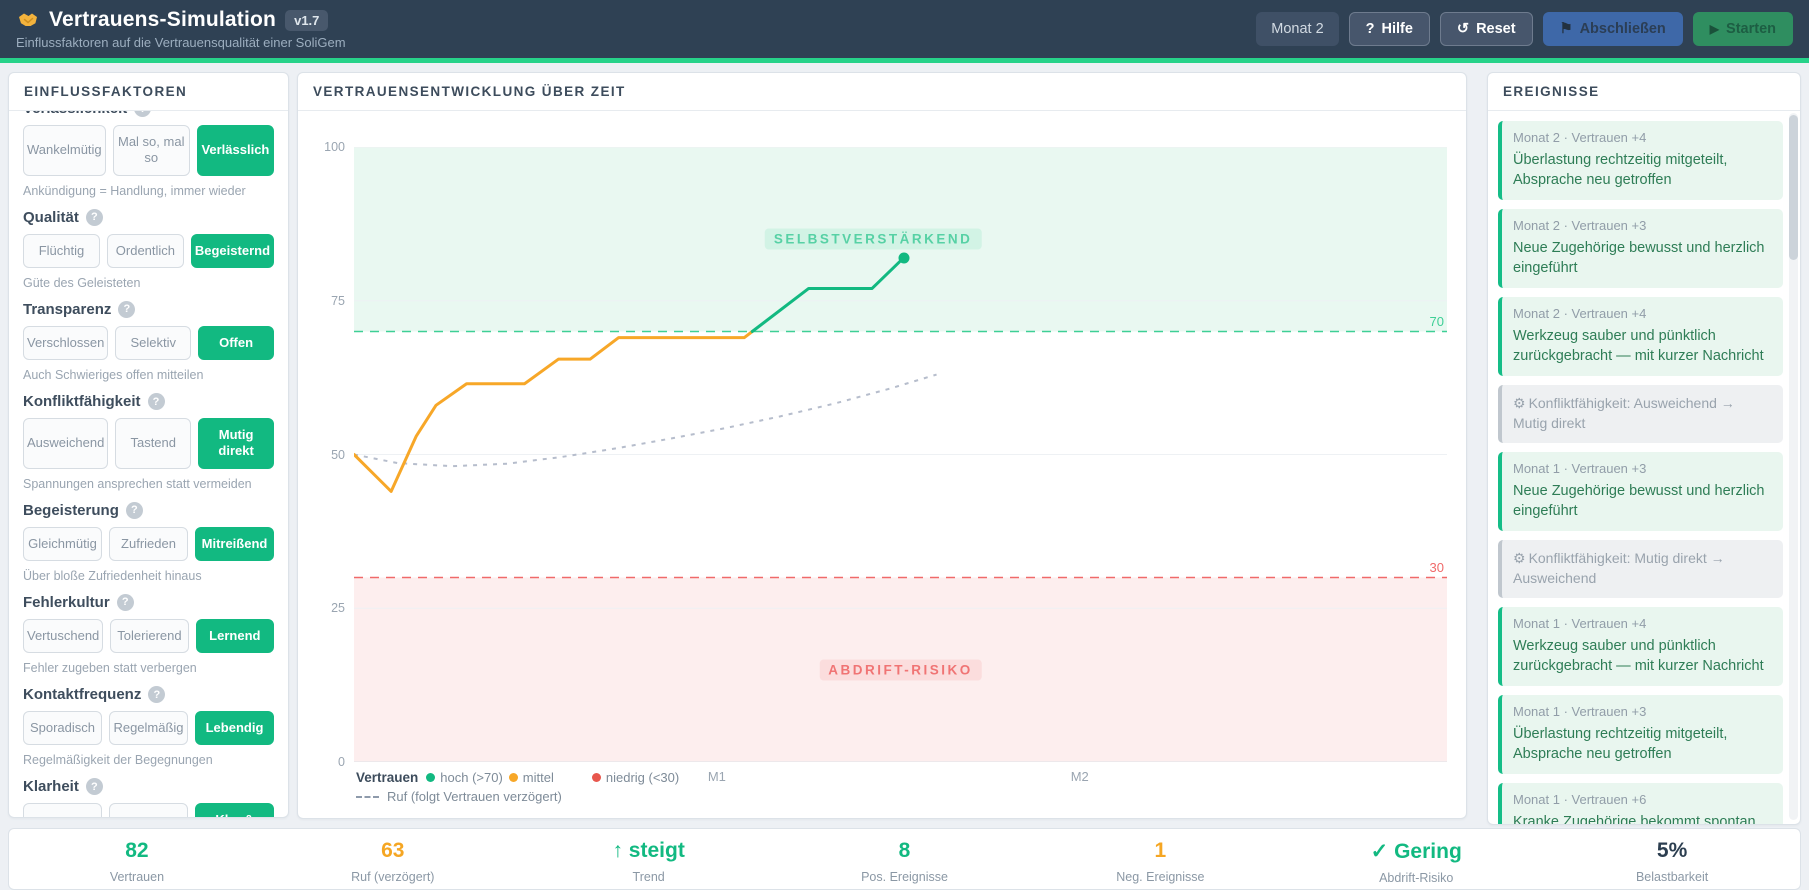 The image size is (1809, 890). Describe the element at coordinates (137, 483) in the screenshot. I see `factor-hint: Spannungen ansprechen statt vermeiden` at that location.